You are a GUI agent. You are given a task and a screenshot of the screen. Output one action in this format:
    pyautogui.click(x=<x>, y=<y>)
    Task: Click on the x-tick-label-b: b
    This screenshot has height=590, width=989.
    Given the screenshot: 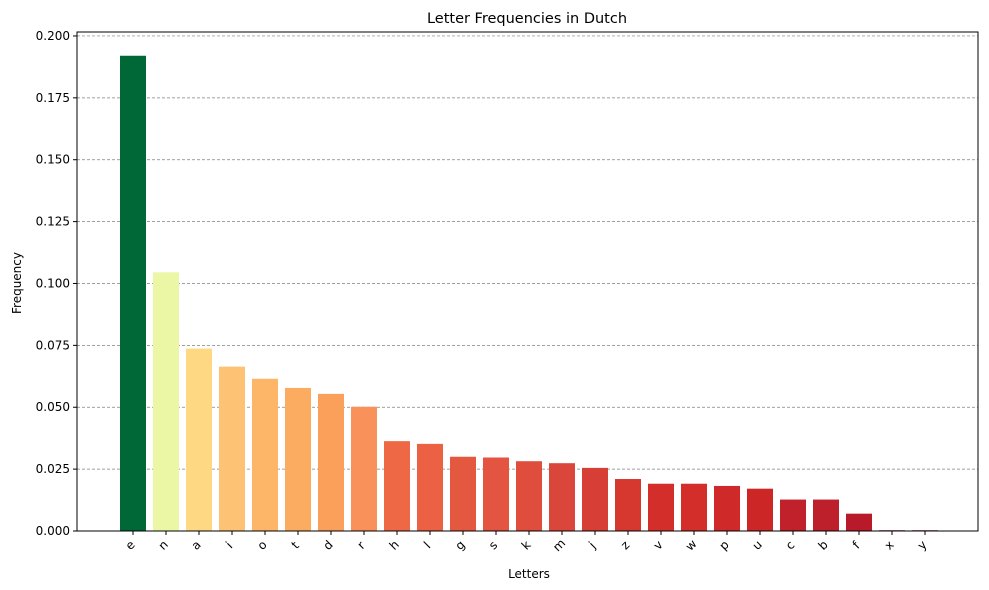 What is the action you would take?
    pyautogui.click(x=823, y=545)
    